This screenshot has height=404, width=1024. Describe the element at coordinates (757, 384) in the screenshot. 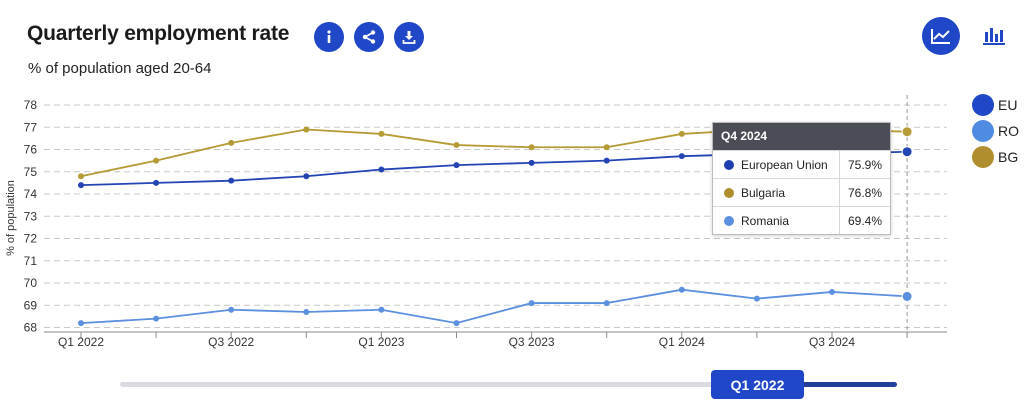

I see `time-slider-handle: Q1 2022` at that location.